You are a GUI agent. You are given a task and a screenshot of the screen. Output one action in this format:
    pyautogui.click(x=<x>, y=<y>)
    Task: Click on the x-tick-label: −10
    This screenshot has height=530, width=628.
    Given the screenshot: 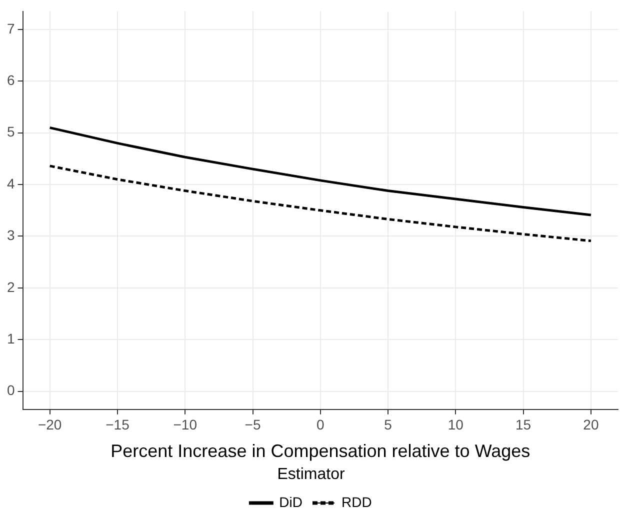 What is the action you would take?
    pyautogui.click(x=185, y=424)
    